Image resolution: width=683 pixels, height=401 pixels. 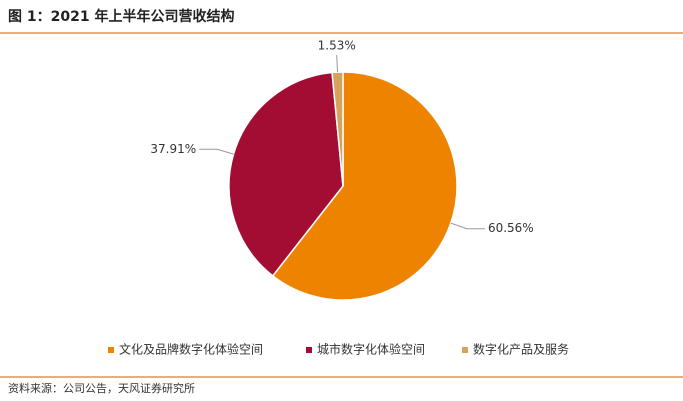 What do you see at coordinates (511, 228) in the screenshot?
I see `data-label: 60.56%` at bounding box center [511, 228].